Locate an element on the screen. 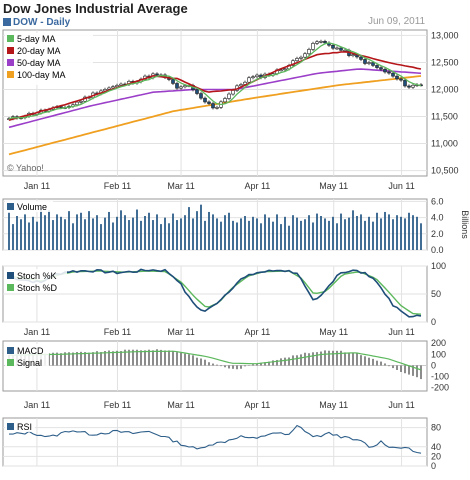 Image resolution: width=470 pixels, height=480 pixels. volume-ytick: 0.0 is located at coordinates (437, 250).